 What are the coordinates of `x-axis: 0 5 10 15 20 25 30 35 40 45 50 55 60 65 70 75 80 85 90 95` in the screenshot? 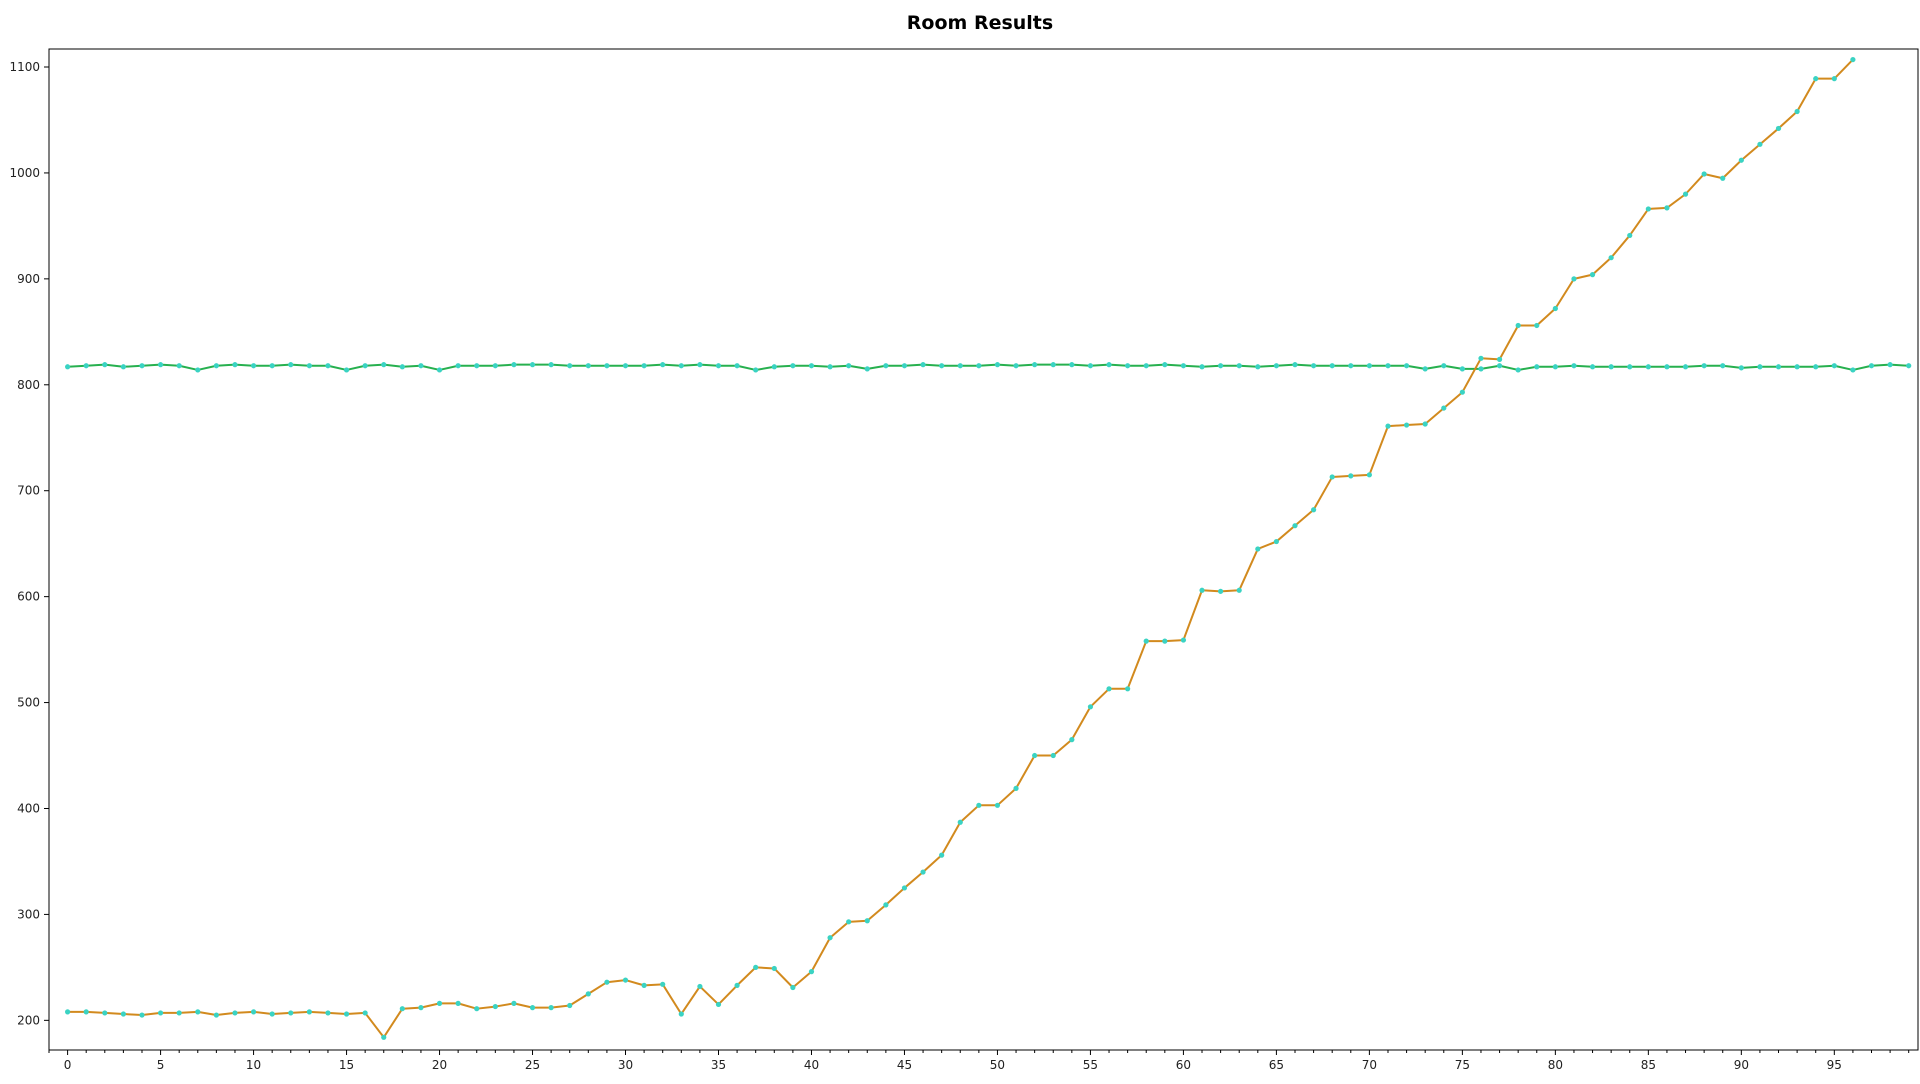 It's located at (979, 1061).